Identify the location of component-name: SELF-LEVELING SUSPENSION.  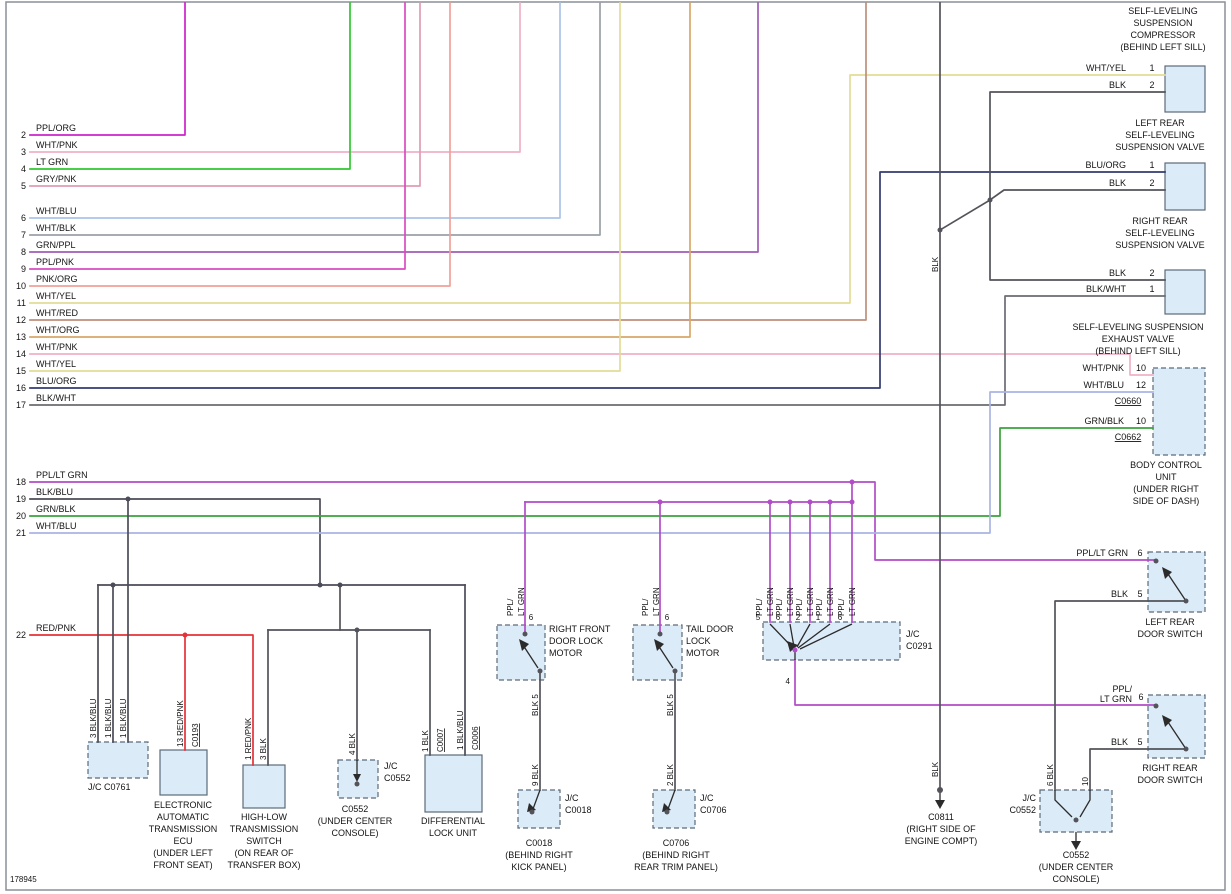
(1137, 327).